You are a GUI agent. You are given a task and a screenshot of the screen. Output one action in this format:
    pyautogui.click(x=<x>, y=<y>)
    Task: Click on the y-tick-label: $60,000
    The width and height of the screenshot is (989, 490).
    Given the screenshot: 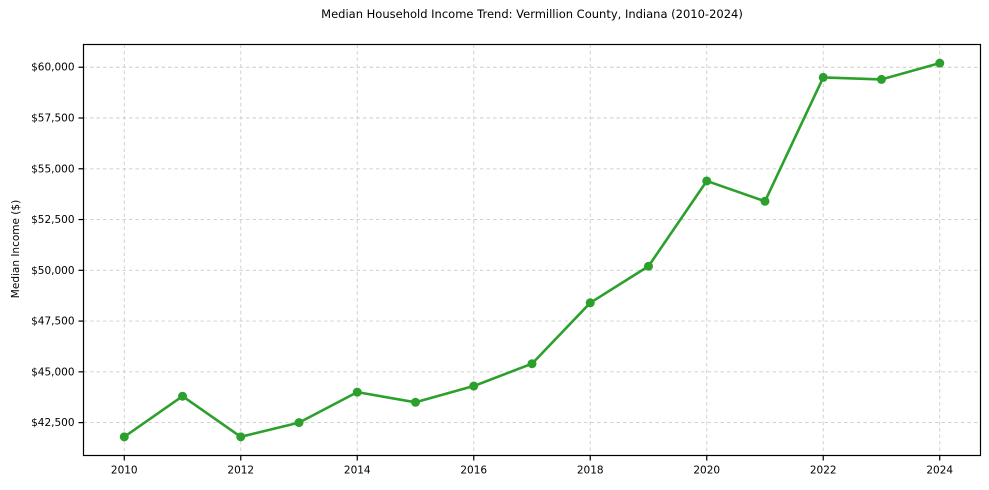 What is the action you would take?
    pyautogui.click(x=52, y=68)
    